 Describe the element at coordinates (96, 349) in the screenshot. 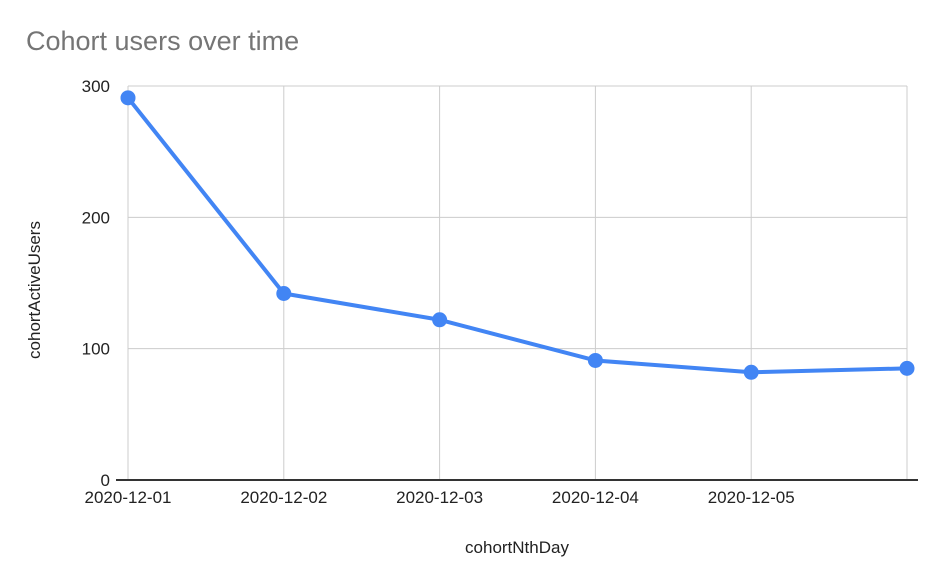

I see `y-tick-label: 100` at that location.